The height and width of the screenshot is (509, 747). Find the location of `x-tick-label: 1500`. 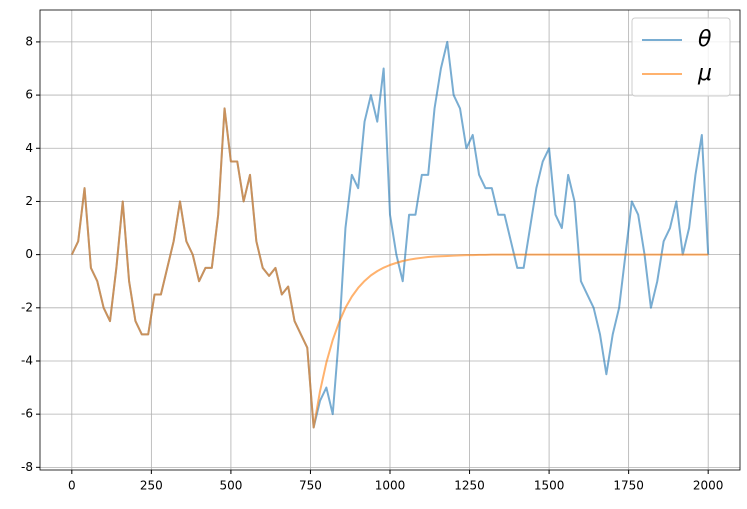

x-tick-label: 1500 is located at coordinates (549, 486).